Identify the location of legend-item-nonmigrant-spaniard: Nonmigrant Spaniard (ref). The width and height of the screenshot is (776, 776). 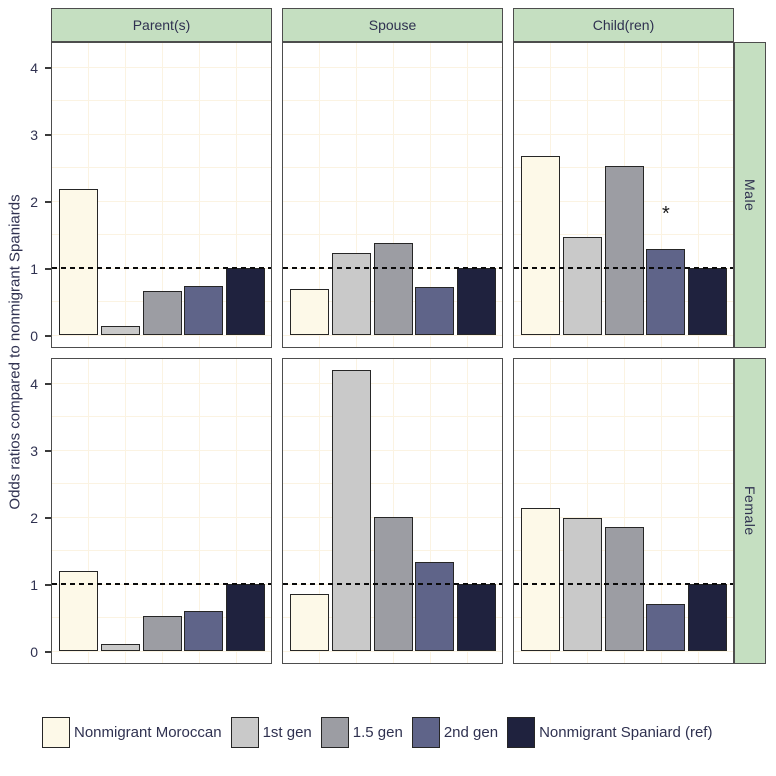
(609, 732).